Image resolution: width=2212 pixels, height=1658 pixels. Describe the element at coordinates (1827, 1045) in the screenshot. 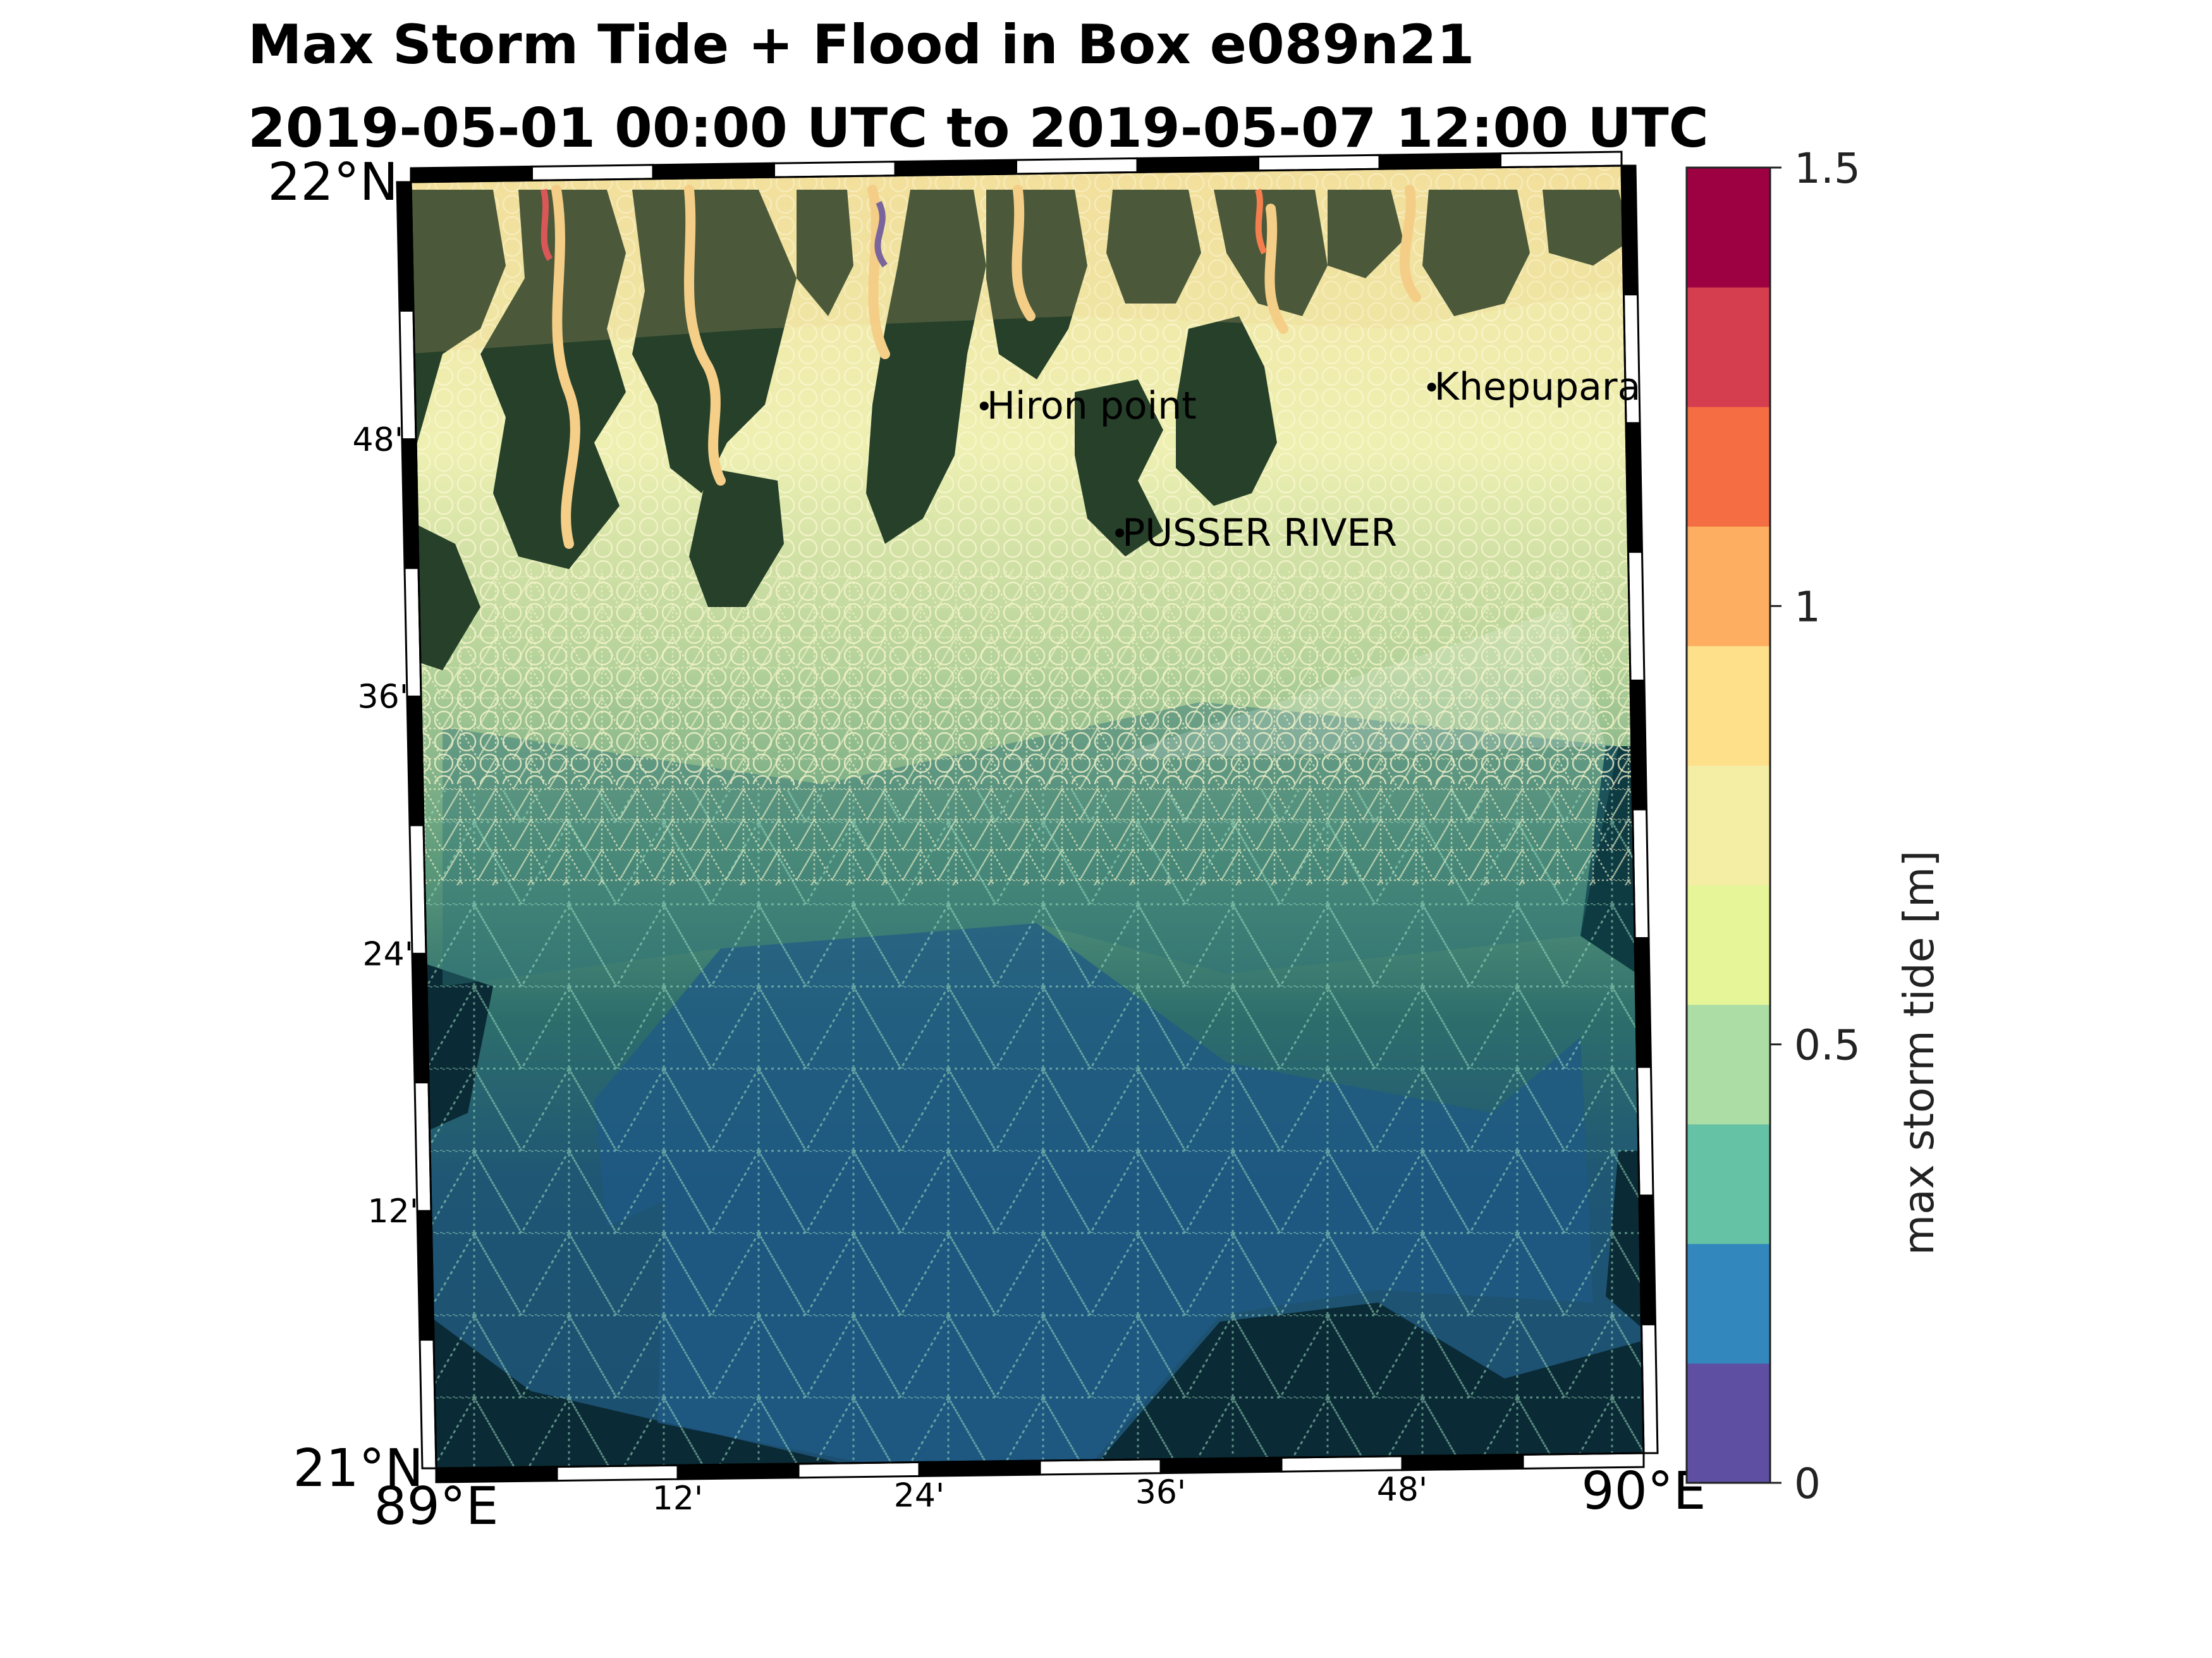

I see `colorbar-tick-label: 0.5` at that location.